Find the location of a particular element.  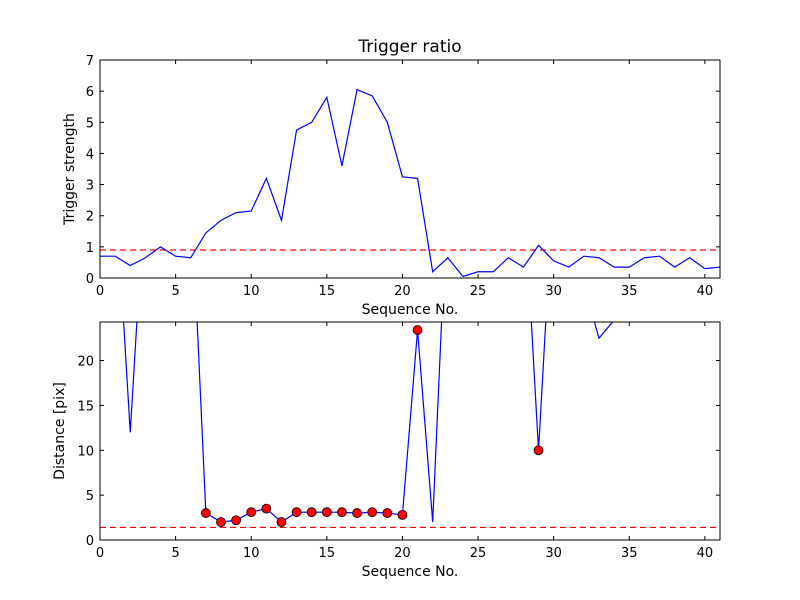

y-tick-label: 15 is located at coordinates (85, 406).